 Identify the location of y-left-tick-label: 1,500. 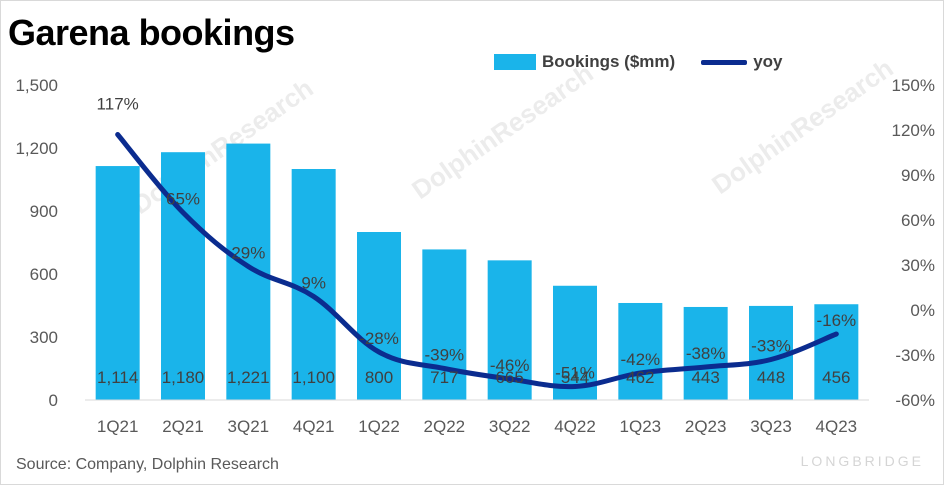
(36, 85).